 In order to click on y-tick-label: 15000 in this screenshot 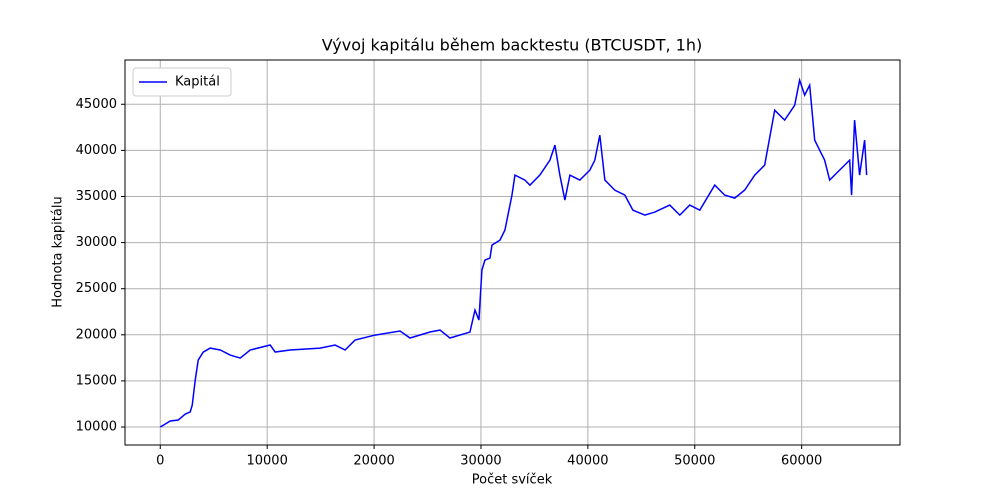, I will do `click(96, 380)`.